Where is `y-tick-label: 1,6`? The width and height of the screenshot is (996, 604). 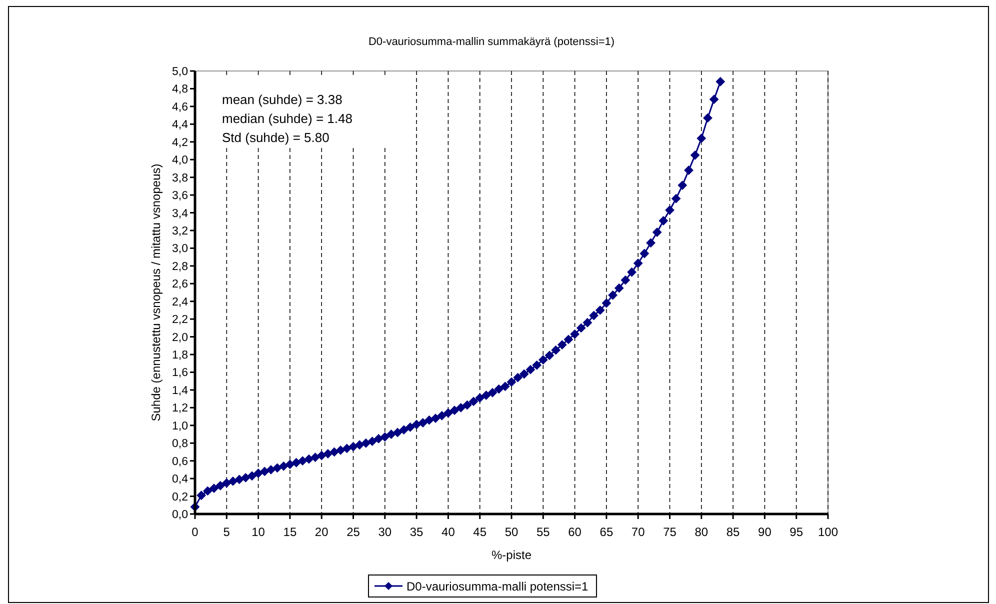
y-tick-label: 1,6 is located at coordinates (180, 373).